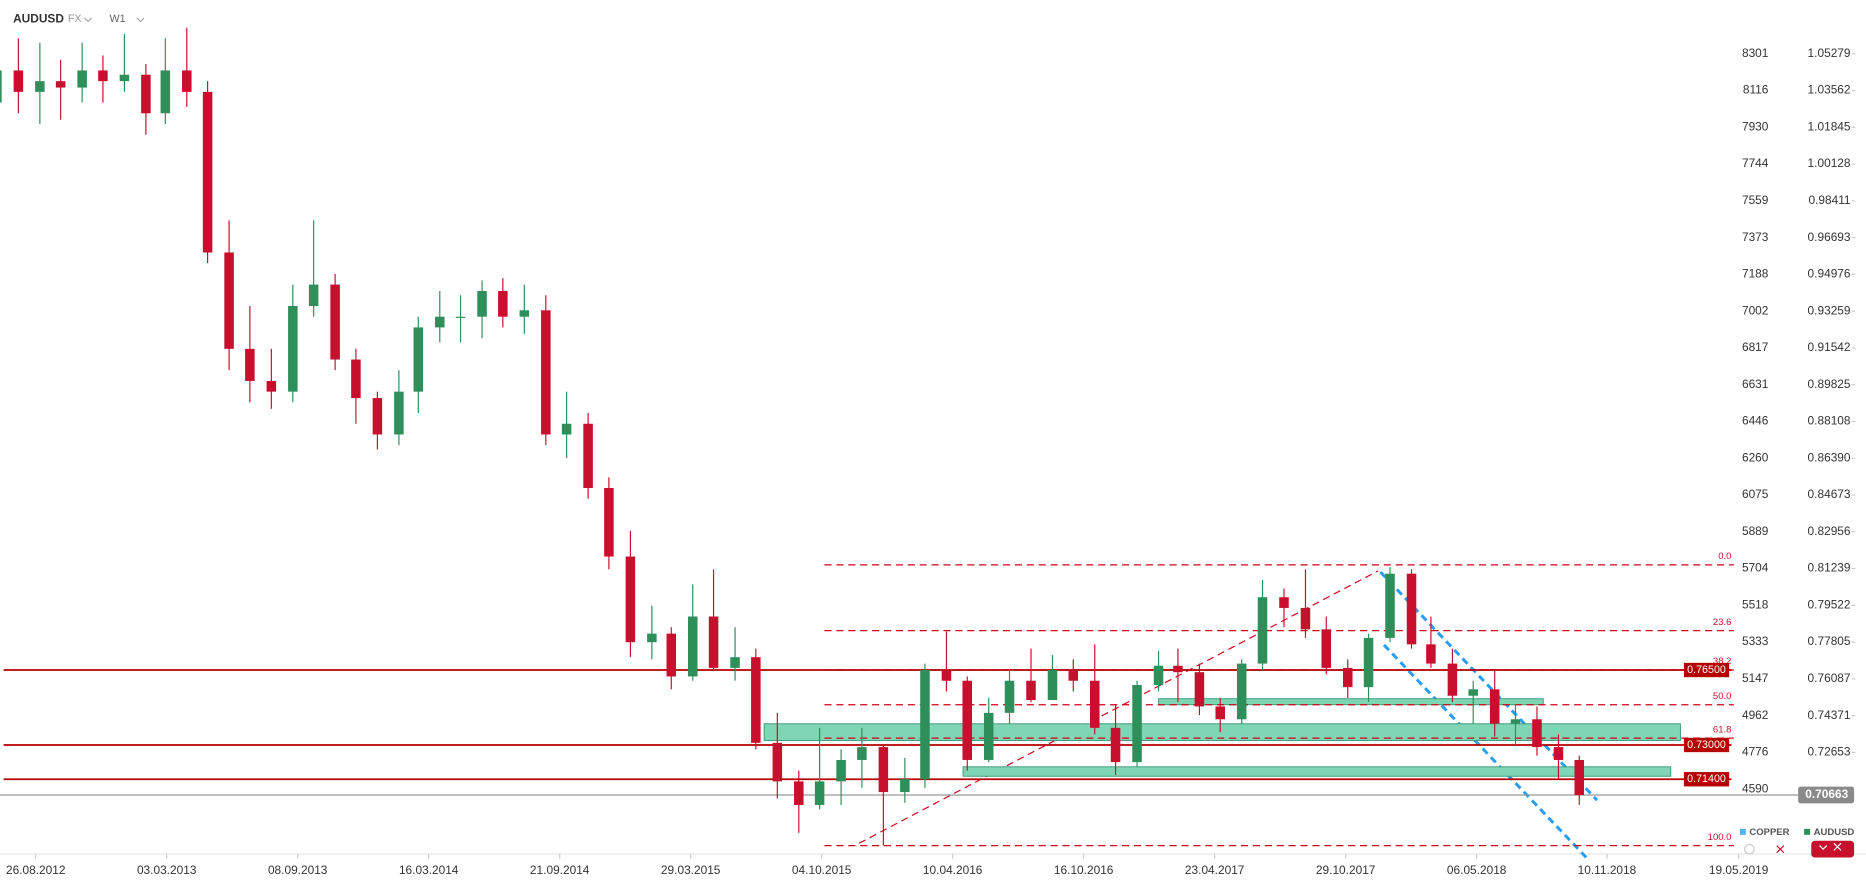 The image size is (1866, 885). Describe the element at coordinates (1829, 163) in the screenshot. I see `y-tick-label: 1.00128` at that location.